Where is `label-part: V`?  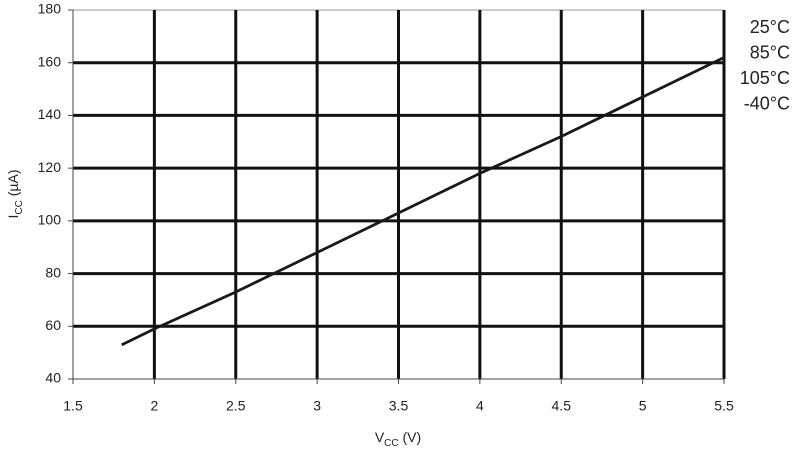
label-part: V is located at coordinates (380, 437).